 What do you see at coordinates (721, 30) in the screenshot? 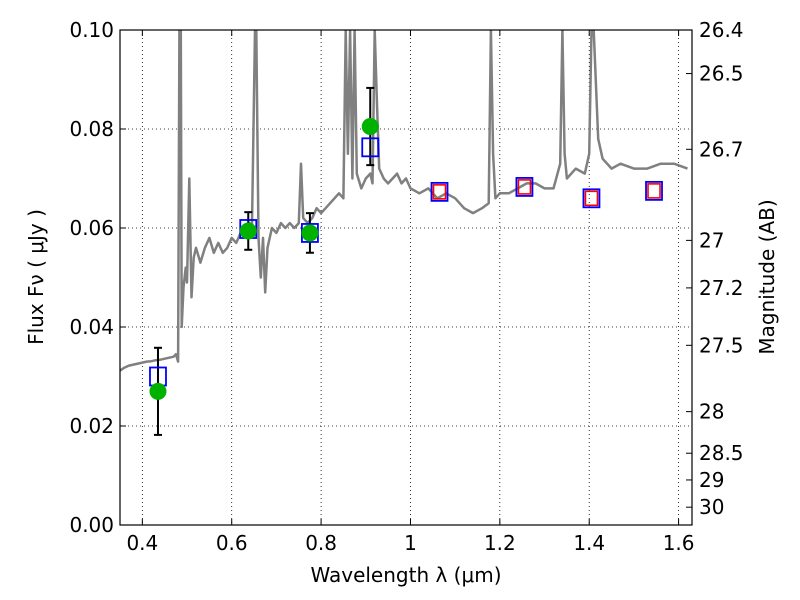
I see `right-tick-label: 26.4` at bounding box center [721, 30].